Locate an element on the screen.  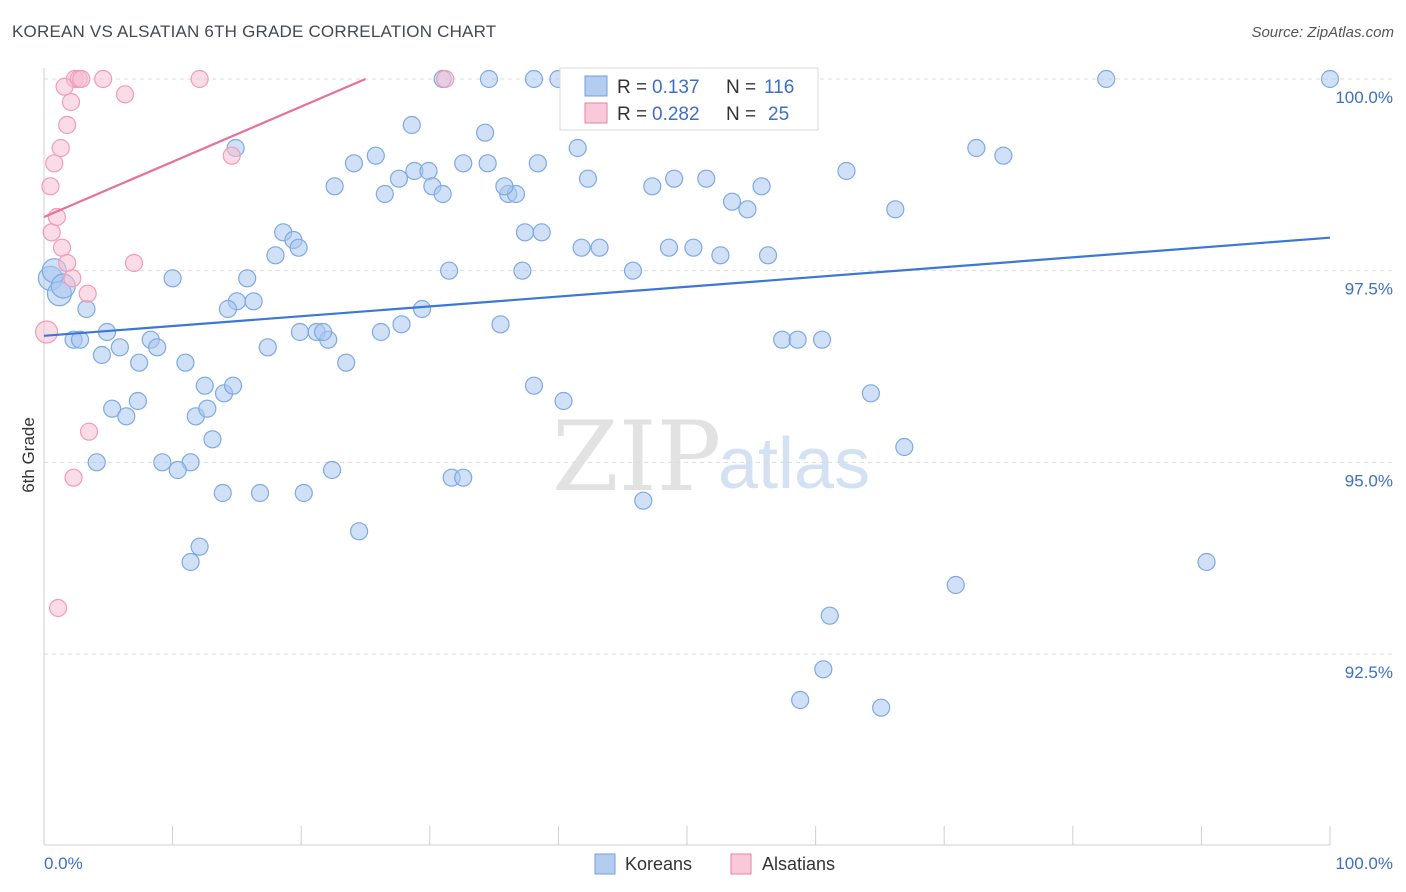
legend-r-label-alsatians: R = is located at coordinates (632, 114).